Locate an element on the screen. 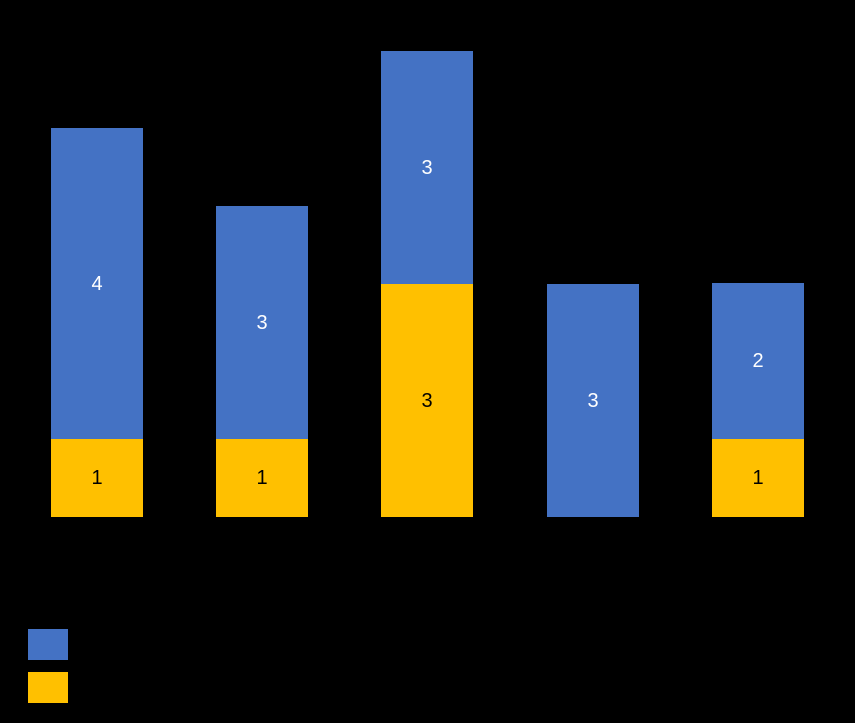 Image resolution: width=855 pixels, height=723 pixels. legend-item-blue-series is located at coordinates (53, 644).